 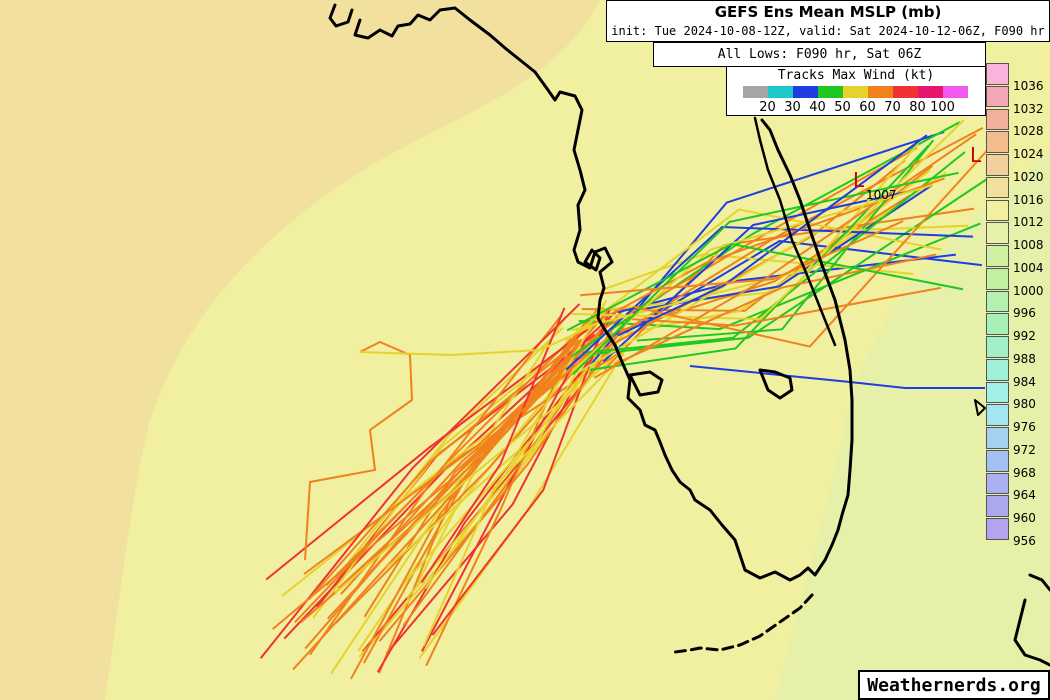 I want to click on mslp-scale-row: 992, so click(x=1018, y=327).